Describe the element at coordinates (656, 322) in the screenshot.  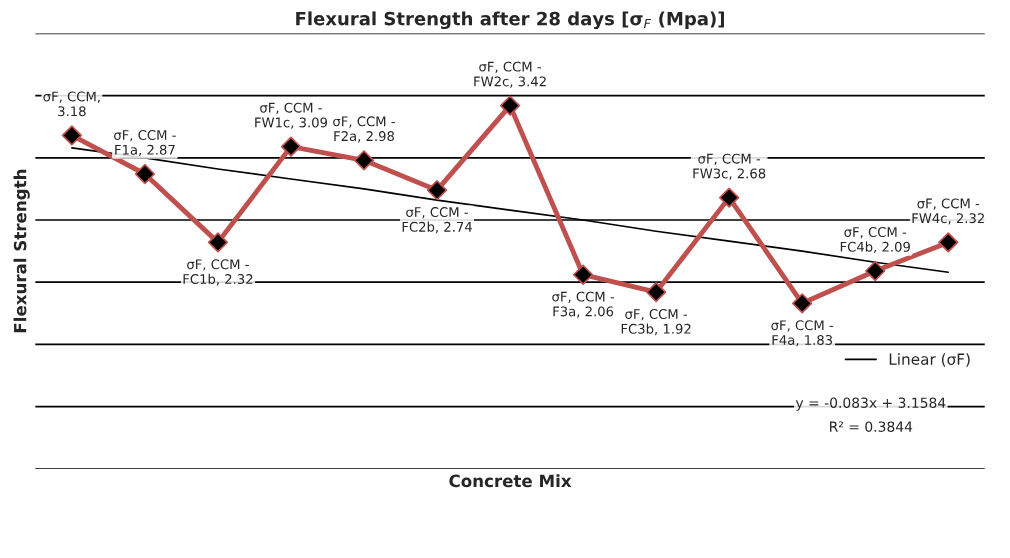
I see `data-label: σF, CCM - FC3b, 1.92` at that location.